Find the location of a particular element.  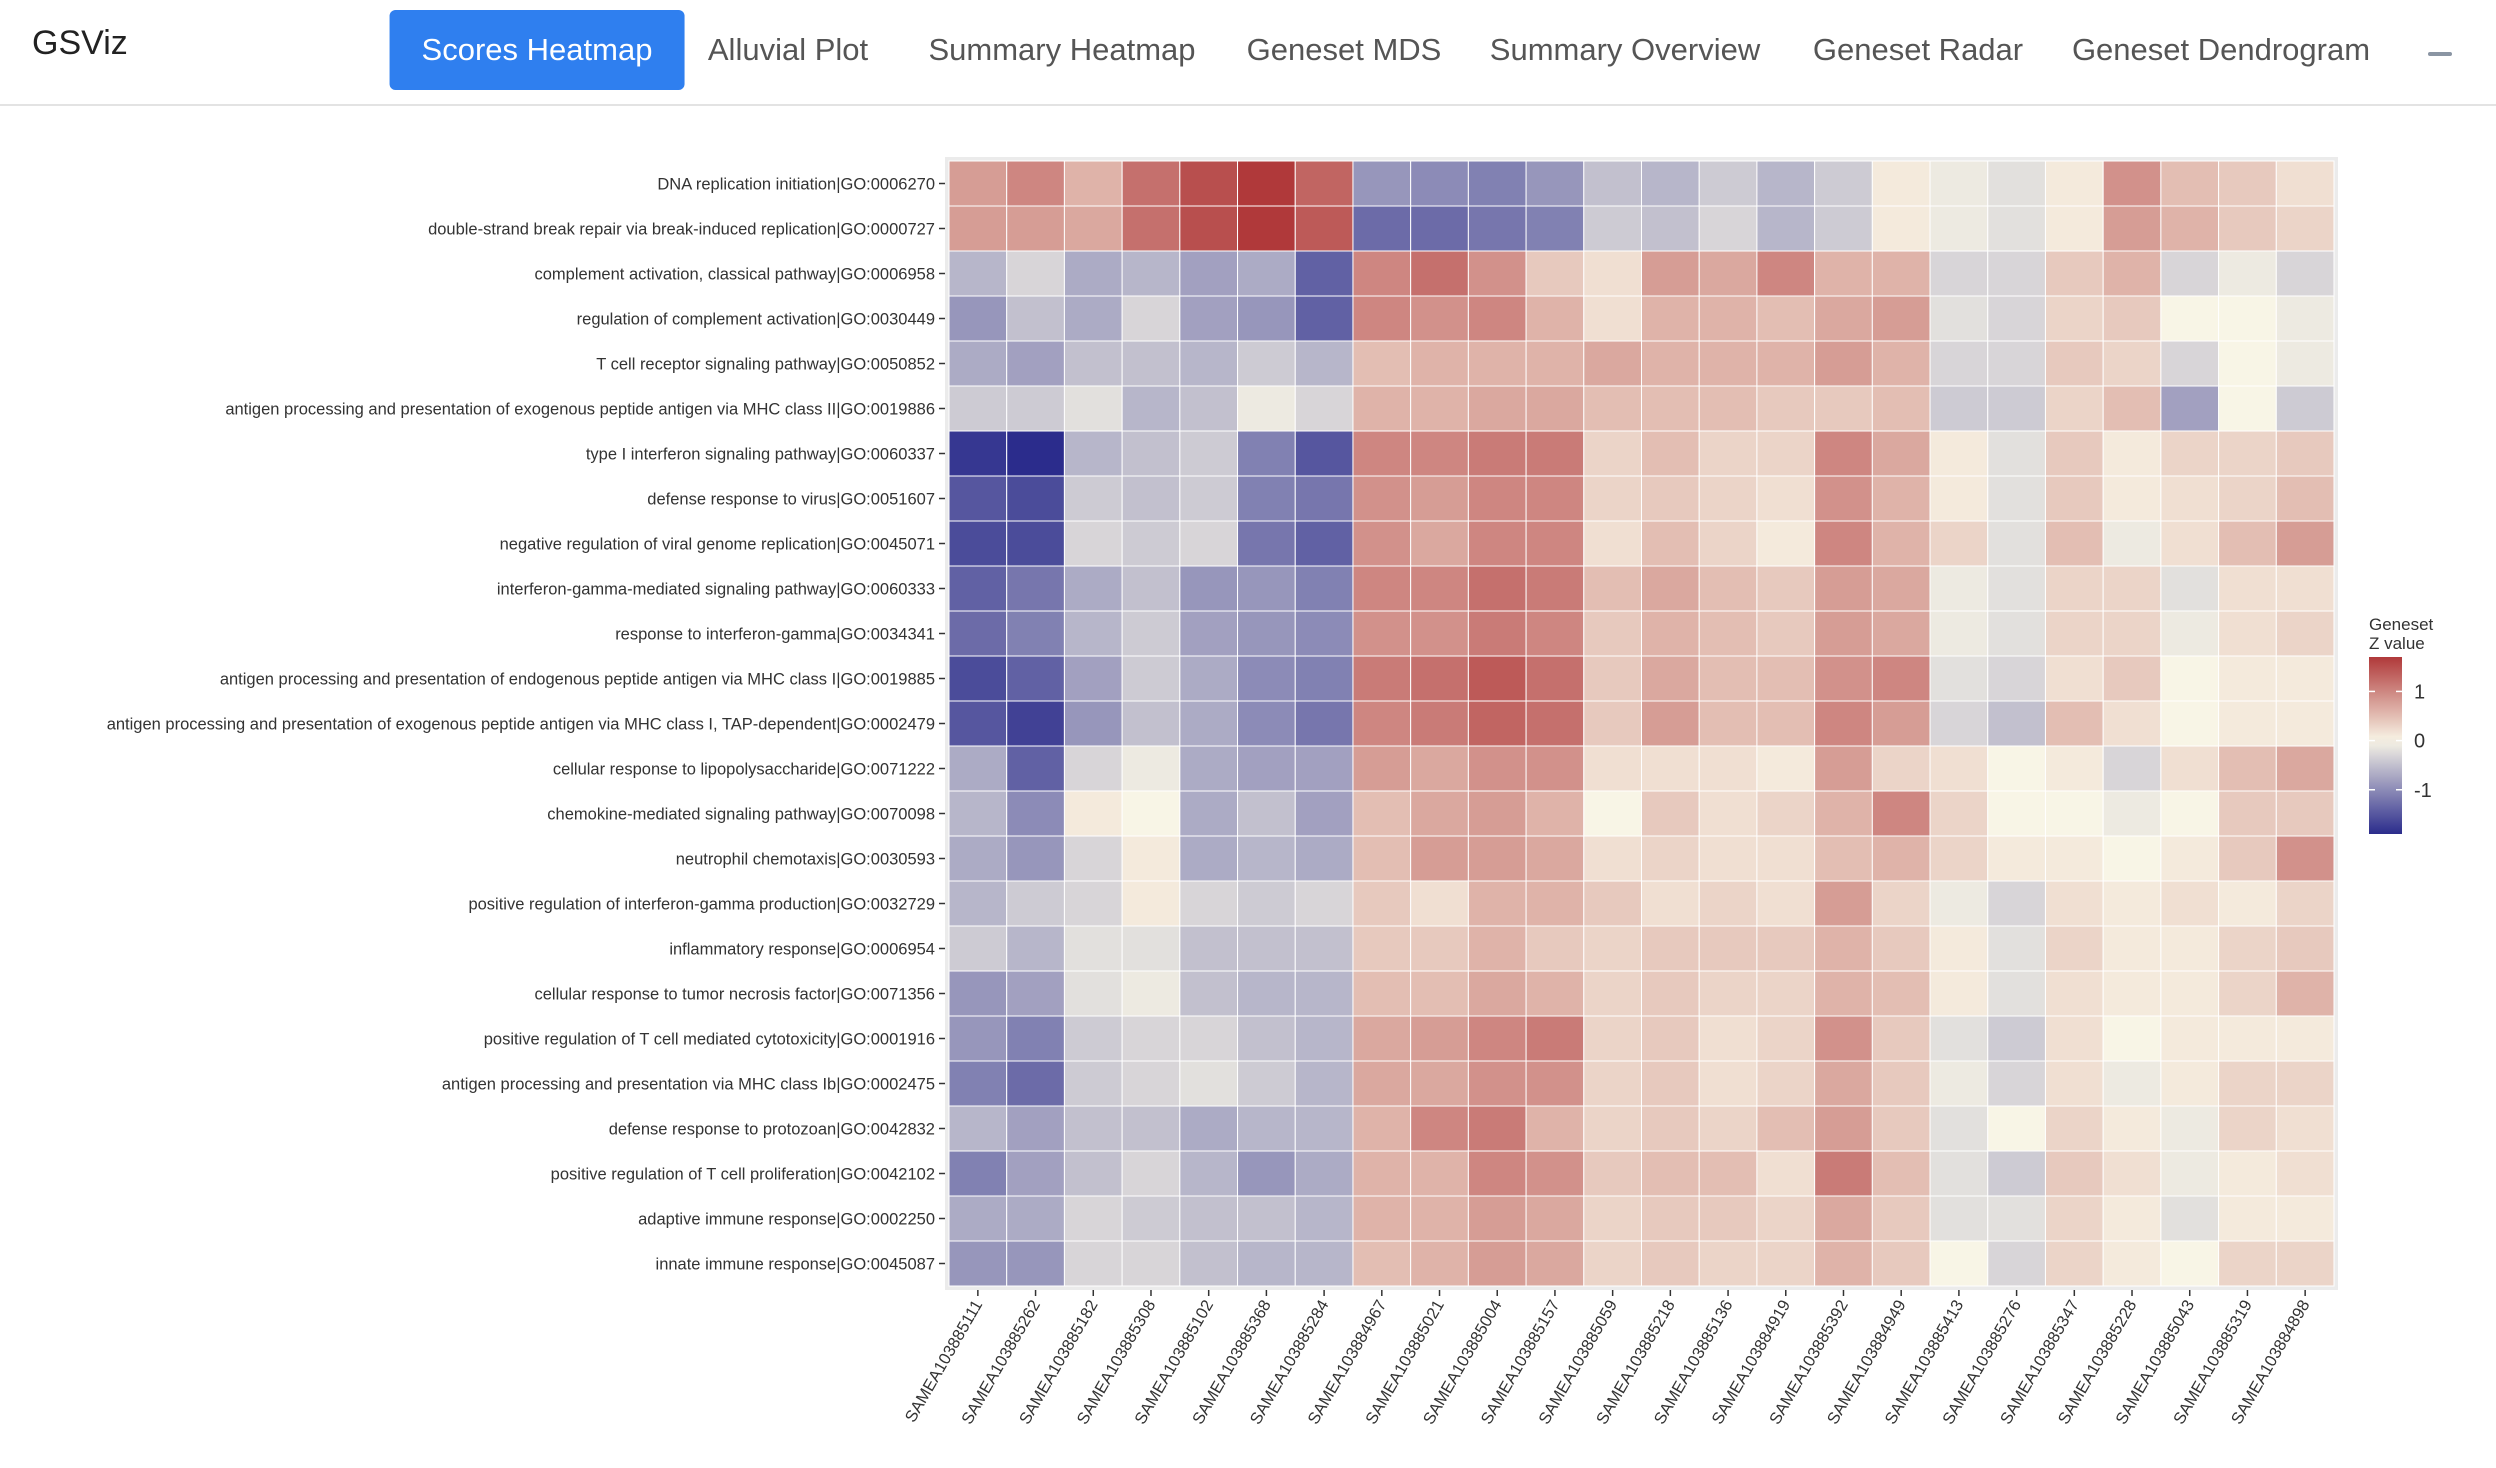

nav-tab: Geneset Radar is located at coordinates (1918, 49).